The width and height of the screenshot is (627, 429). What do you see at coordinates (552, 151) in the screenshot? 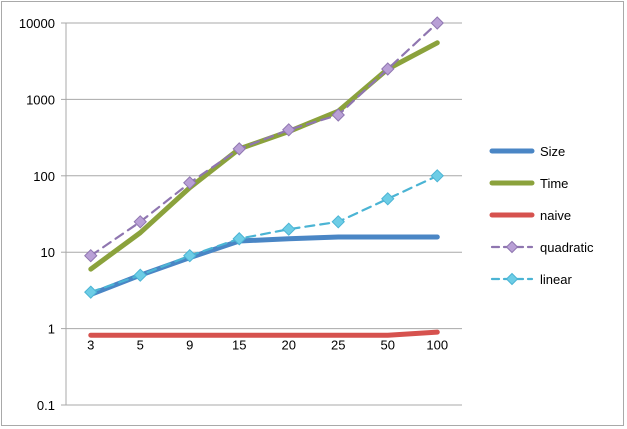
I see `legend-label-size: Size` at bounding box center [552, 151].